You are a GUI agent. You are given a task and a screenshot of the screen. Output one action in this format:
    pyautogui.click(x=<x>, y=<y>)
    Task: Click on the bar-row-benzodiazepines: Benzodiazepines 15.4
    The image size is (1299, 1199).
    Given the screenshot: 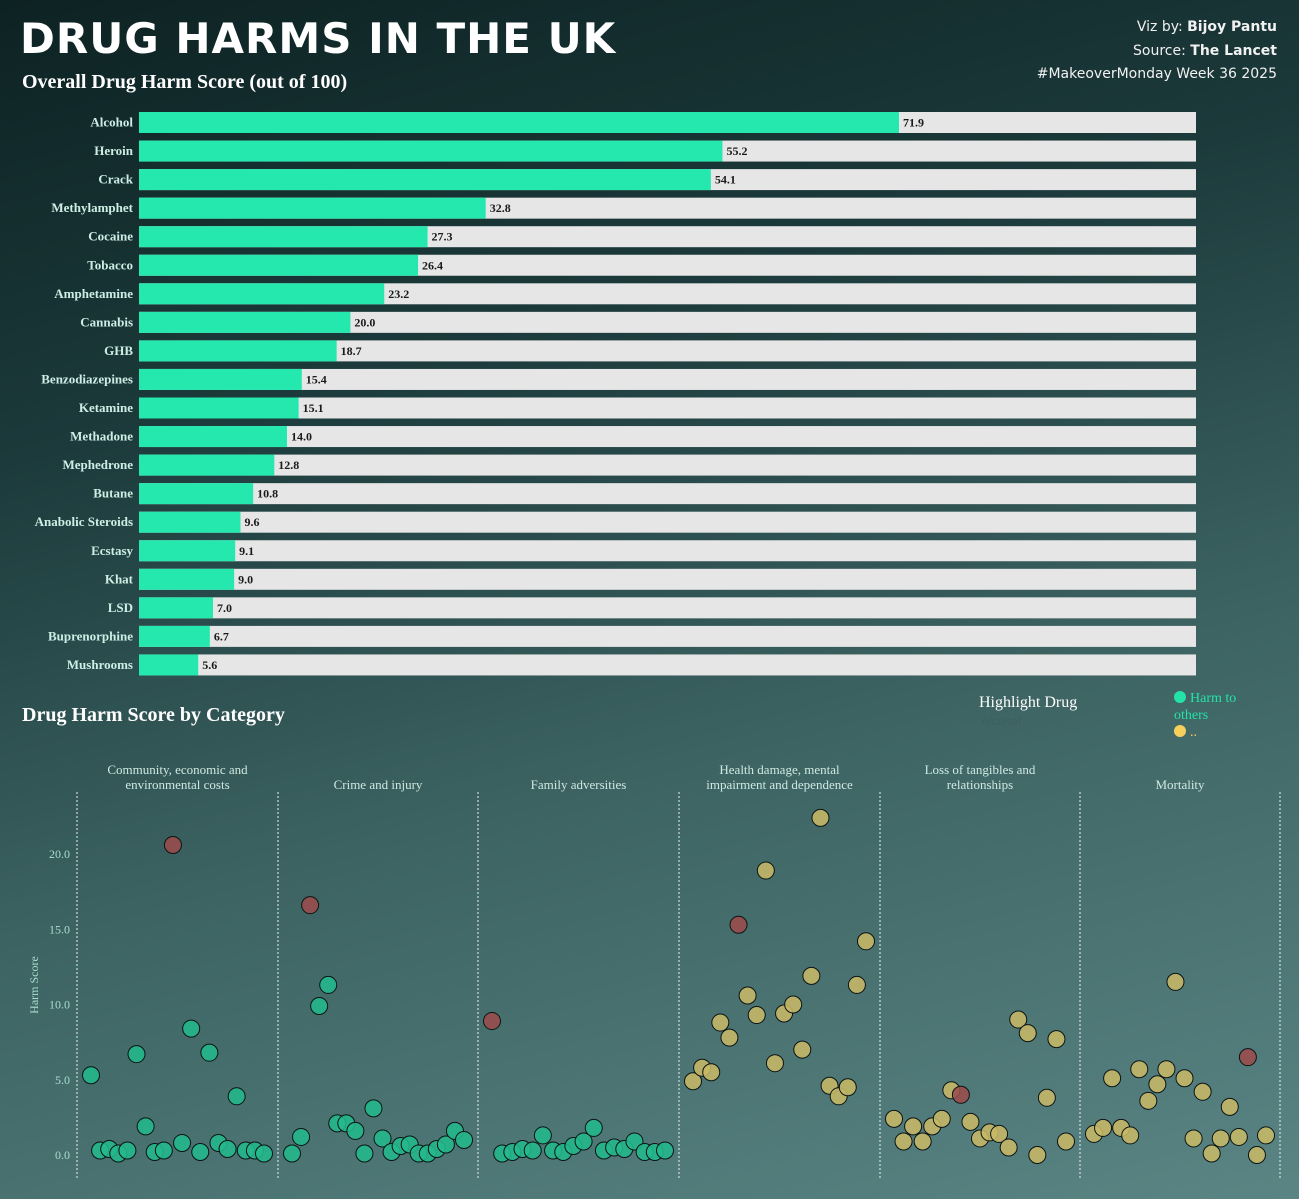 What is the action you would take?
    pyautogui.click(x=618, y=379)
    